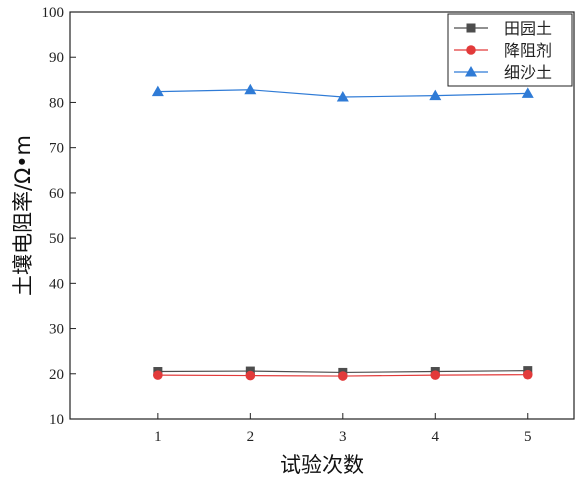 This screenshot has height=481, width=579. What do you see at coordinates (503, 50) in the screenshot?
I see `legend-item: 降阻剂` at bounding box center [503, 50].